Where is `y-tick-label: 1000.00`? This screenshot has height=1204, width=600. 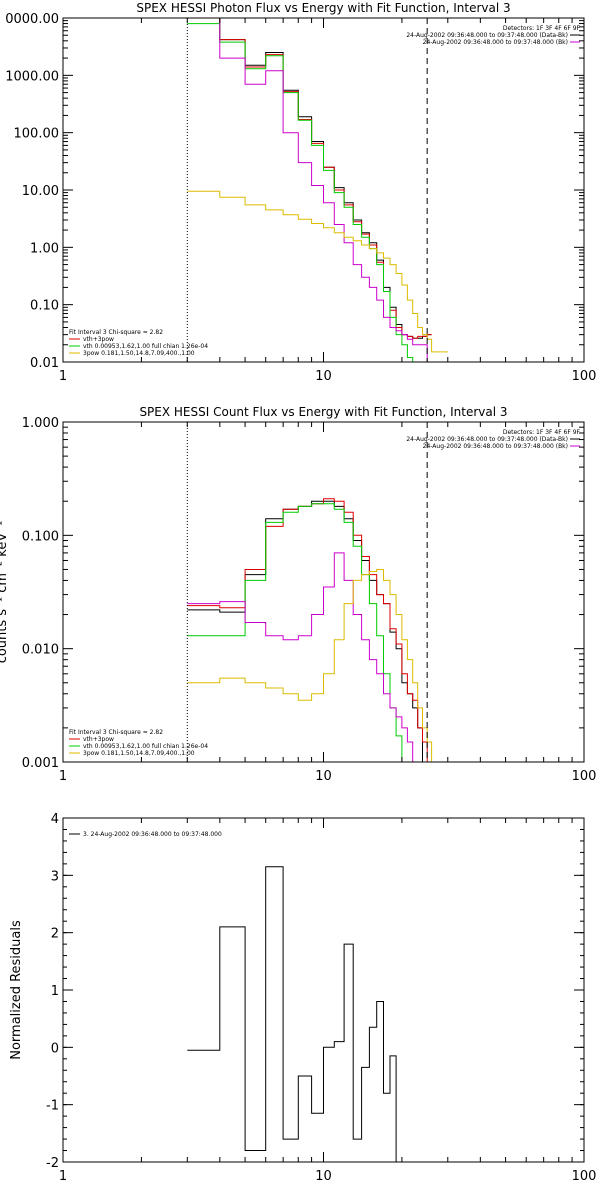 y-tick-label: 1000.00 is located at coordinates (32, 76).